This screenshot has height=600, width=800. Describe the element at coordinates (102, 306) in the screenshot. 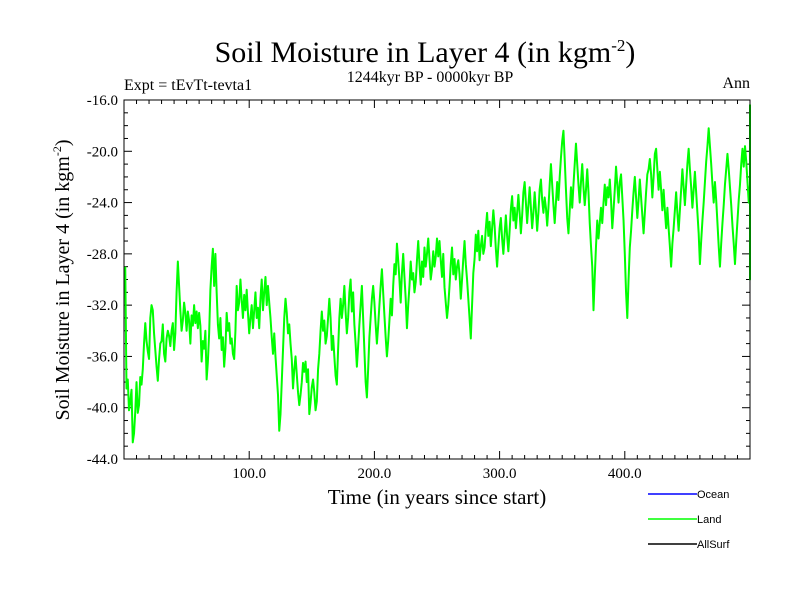

I see `y-tick-label: -32.0` at that location.